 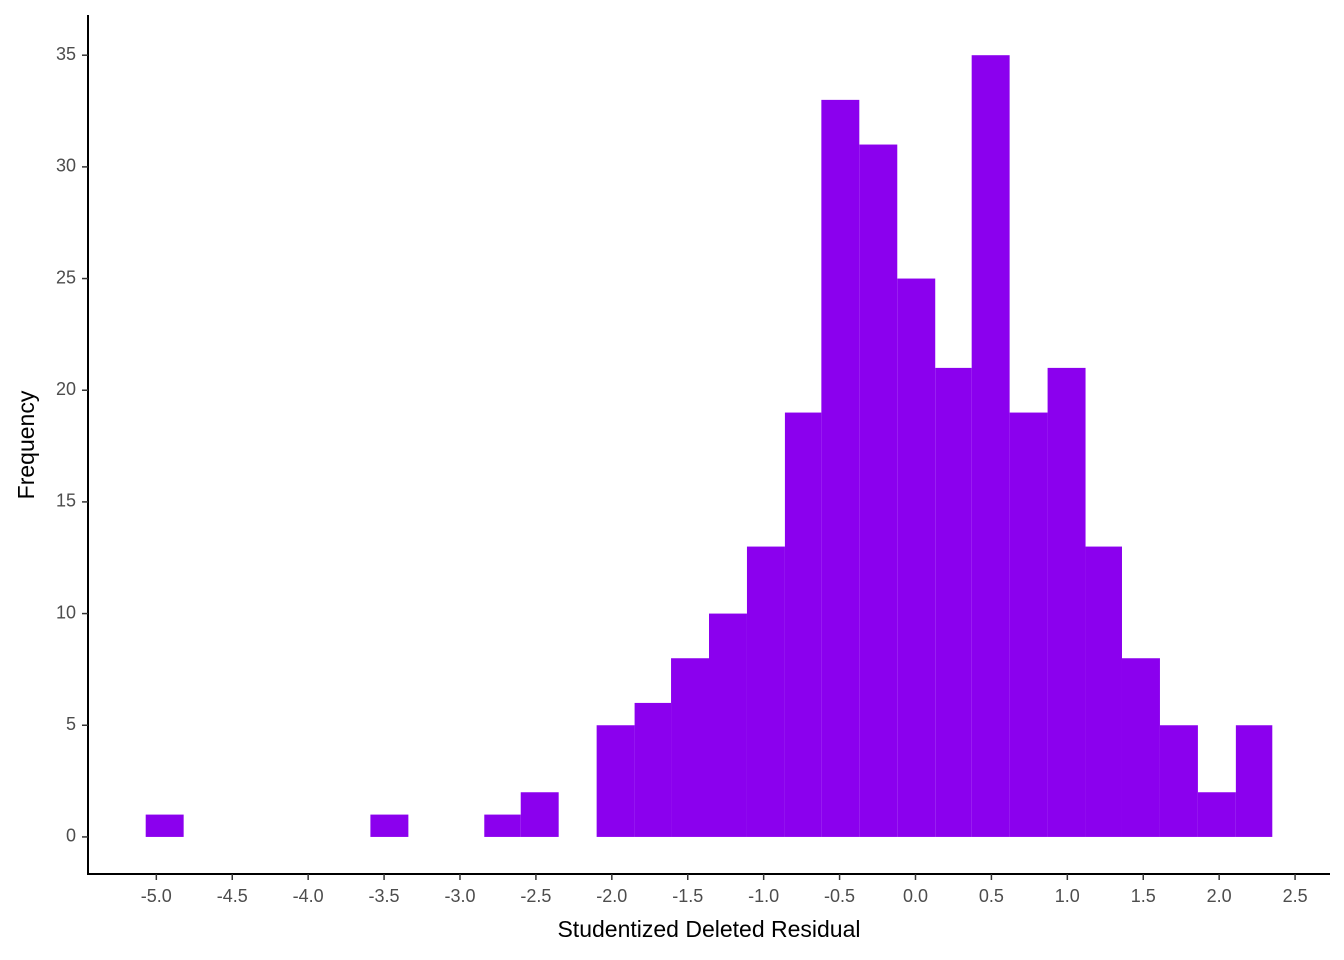 I want to click on x-tick-label: 1.5, so click(x=1143, y=896).